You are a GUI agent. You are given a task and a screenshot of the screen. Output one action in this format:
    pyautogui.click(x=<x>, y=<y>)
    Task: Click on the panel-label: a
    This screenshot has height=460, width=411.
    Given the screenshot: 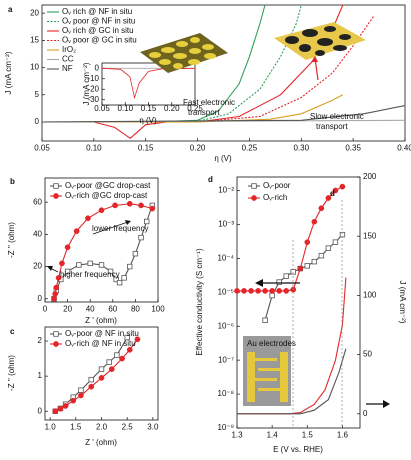 What is the action you would take?
    pyautogui.click(x=10, y=9)
    